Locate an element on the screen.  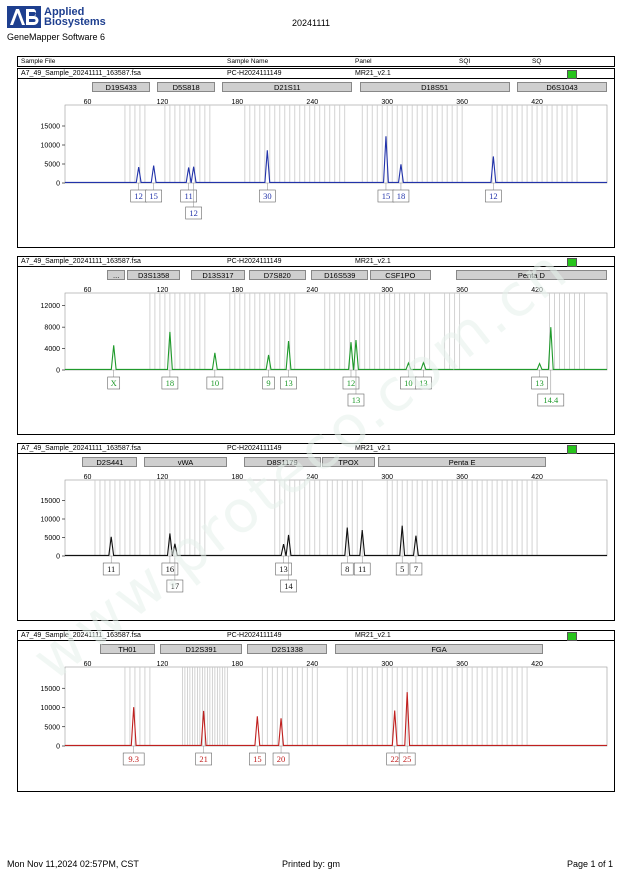
allele-call-text: 11 is located at coordinates (111, 569).